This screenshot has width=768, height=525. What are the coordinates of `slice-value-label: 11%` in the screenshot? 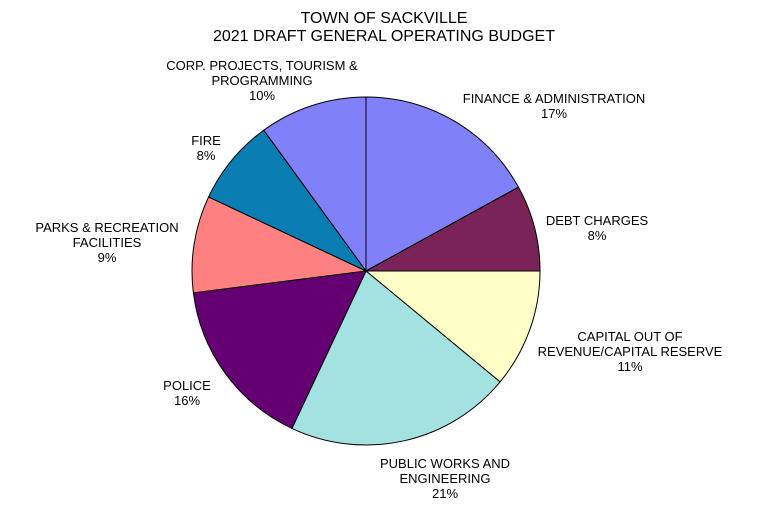 It's located at (629, 366).